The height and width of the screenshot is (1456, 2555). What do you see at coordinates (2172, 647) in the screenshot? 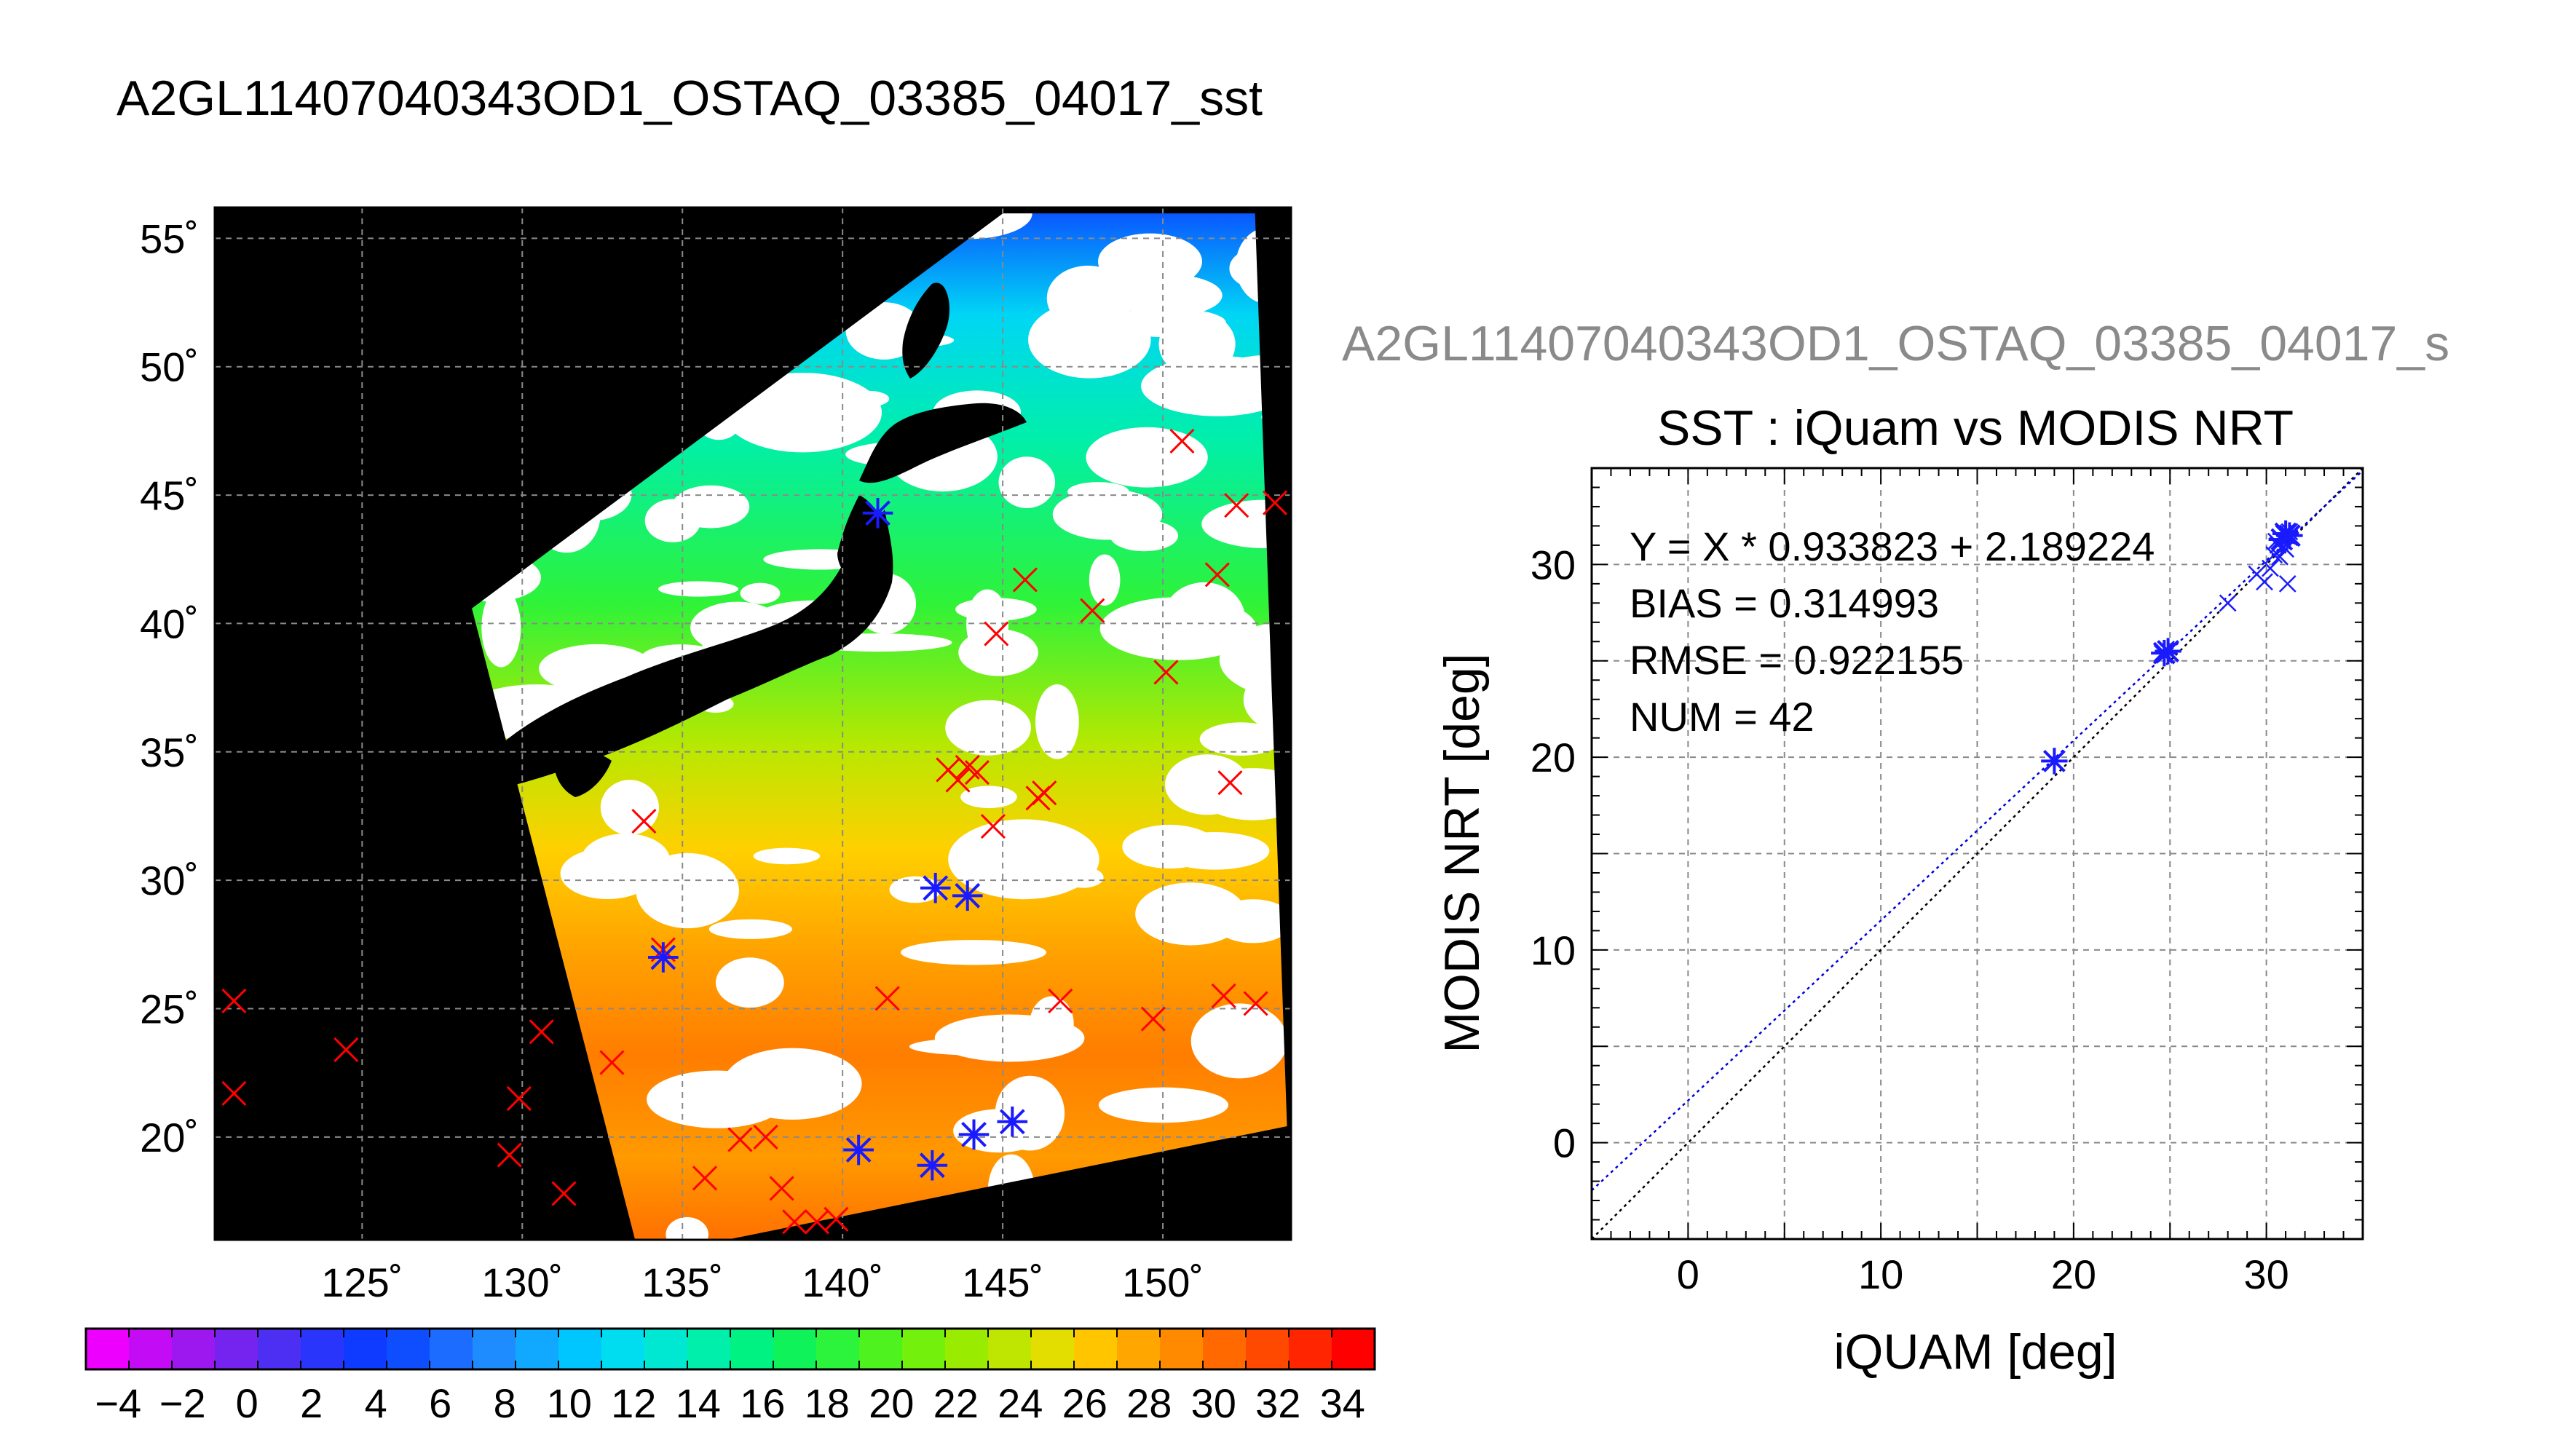
I see `scatter-points` at bounding box center [2172, 647].